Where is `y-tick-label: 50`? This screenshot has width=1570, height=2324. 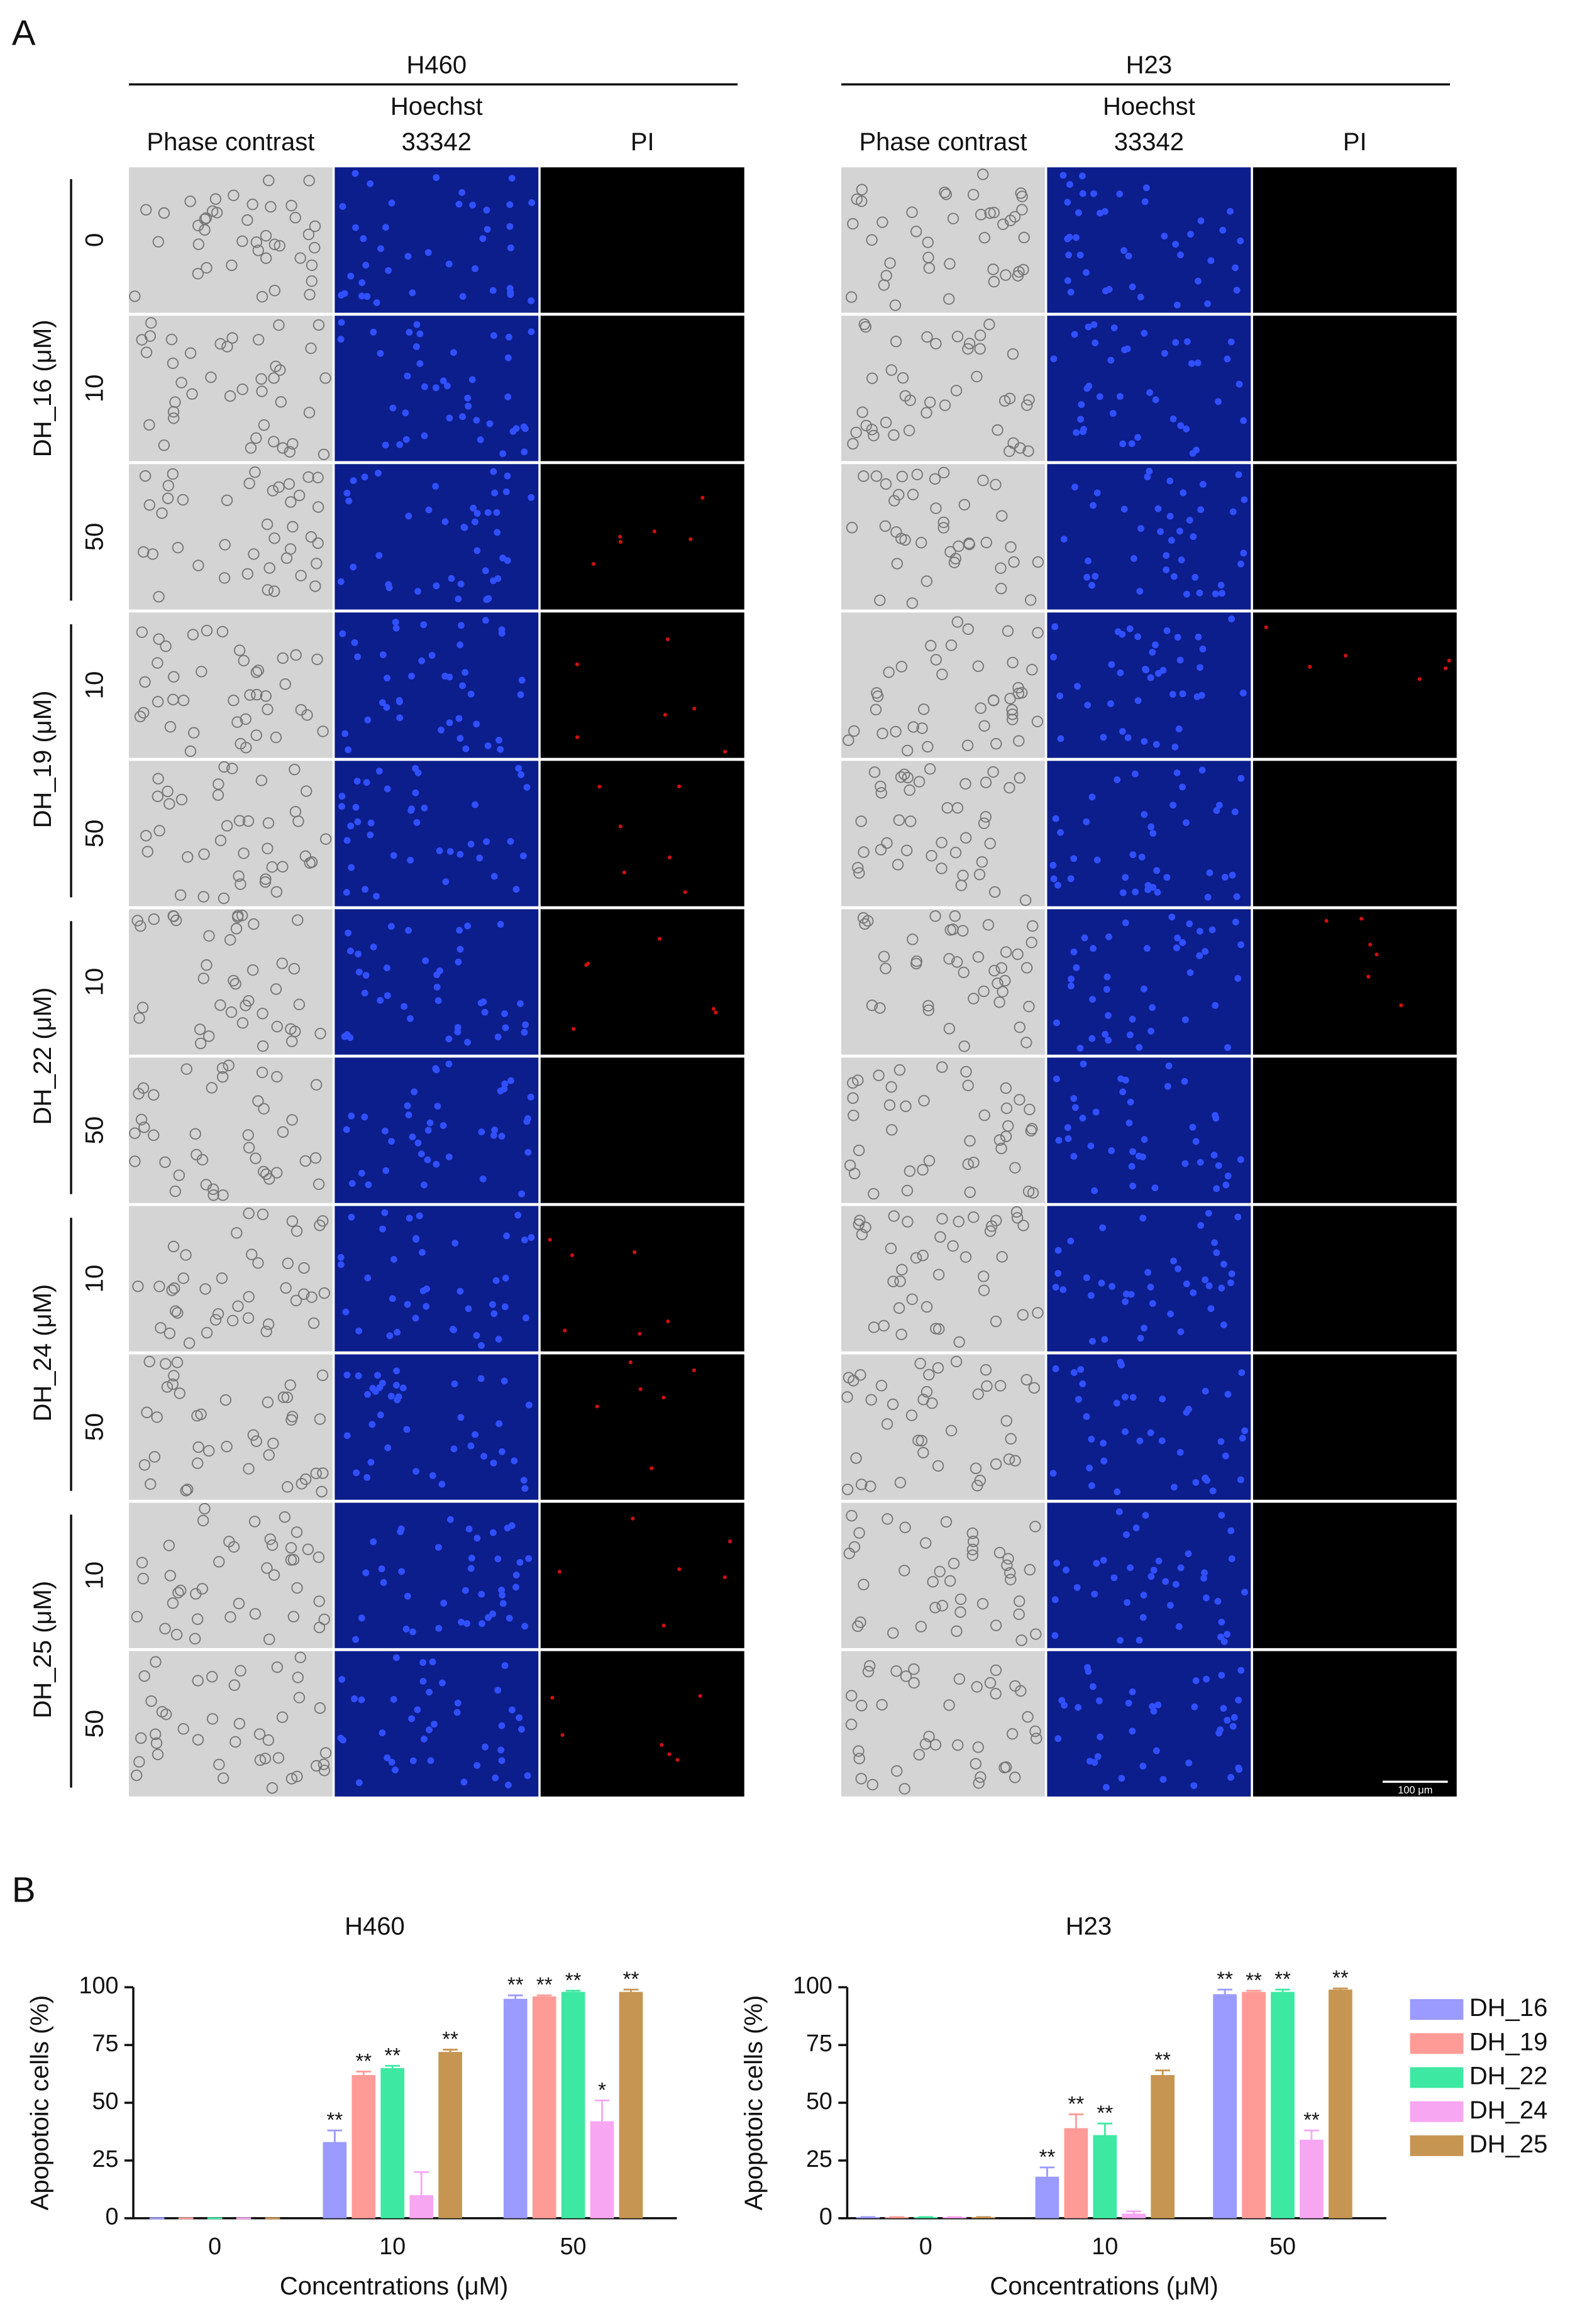
y-tick-label: 50 is located at coordinates (105, 2101).